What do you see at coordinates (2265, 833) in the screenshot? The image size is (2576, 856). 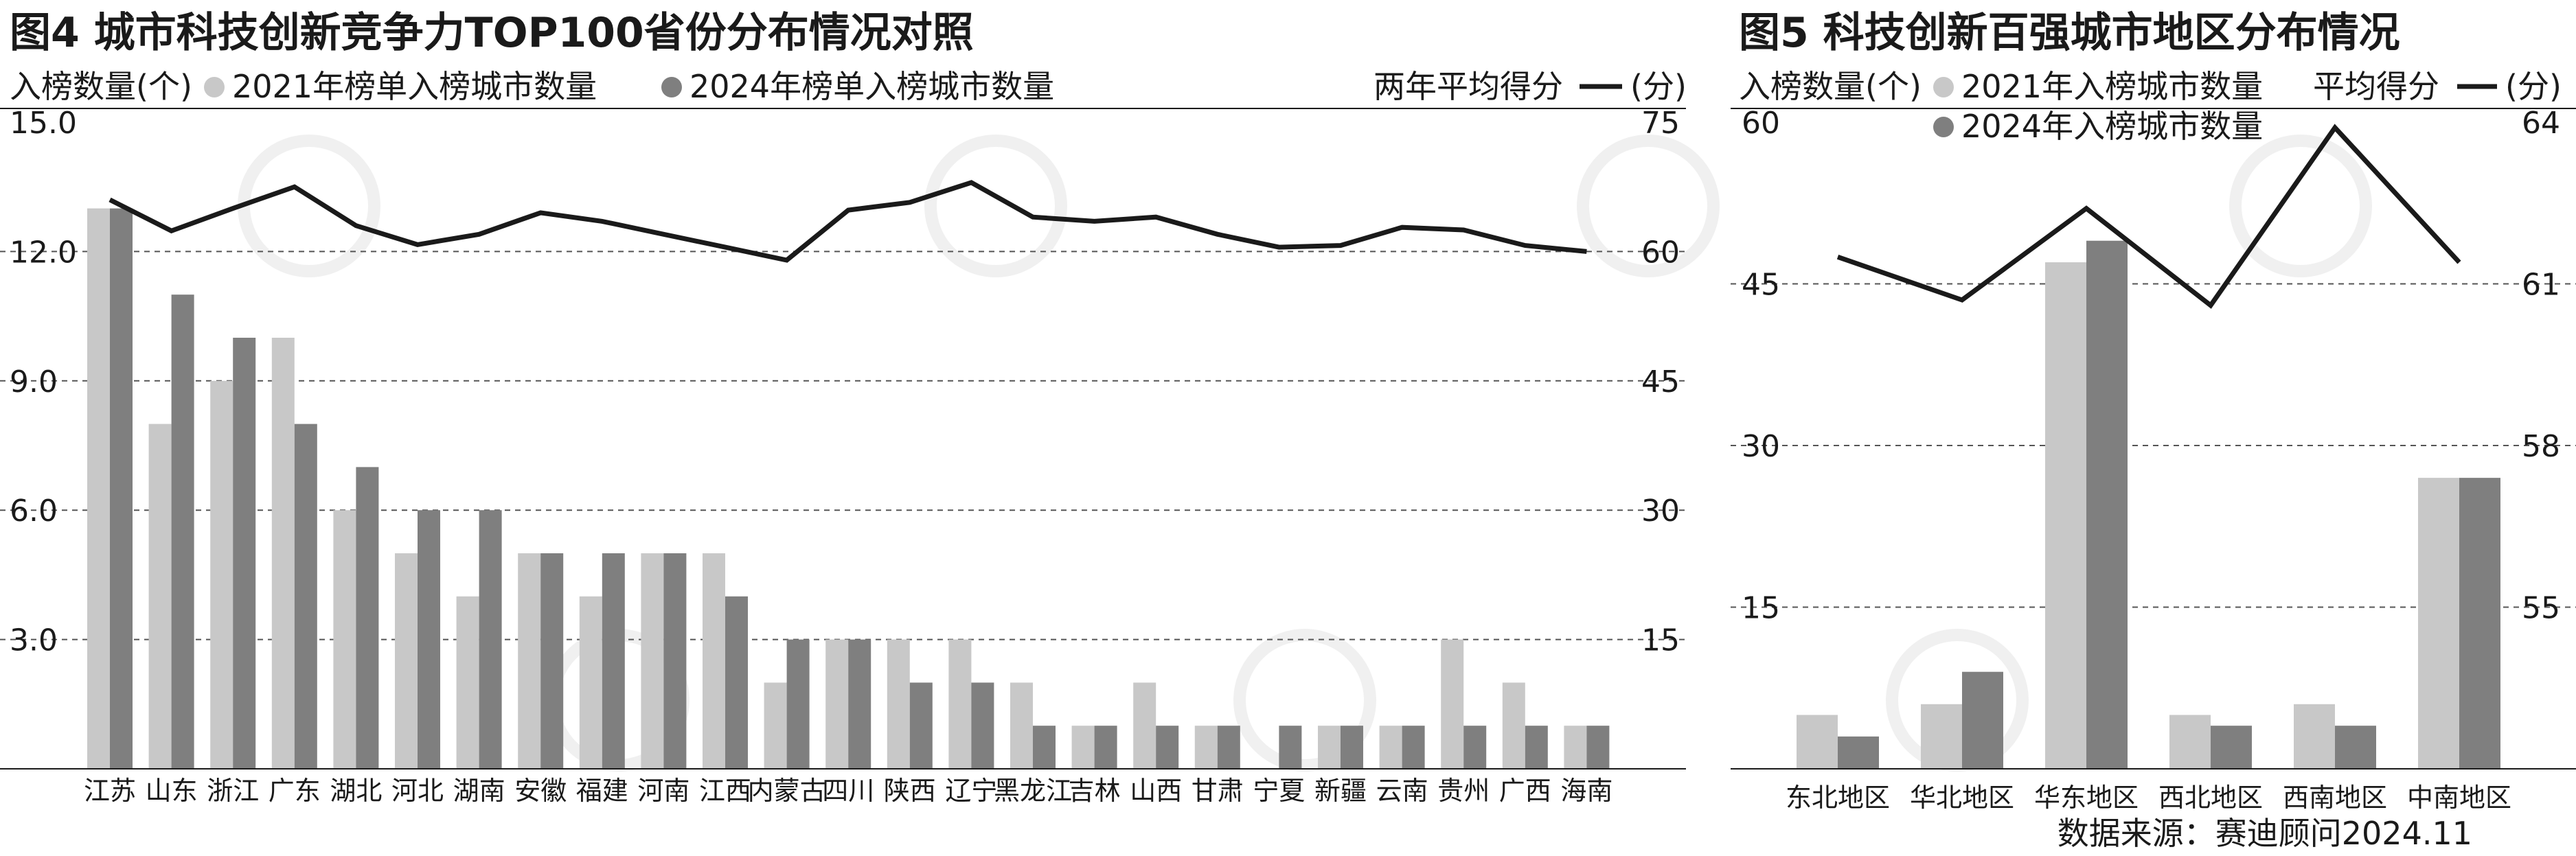 I see `source-note: 数据来源：赛迪顾问2024.11` at bounding box center [2265, 833].